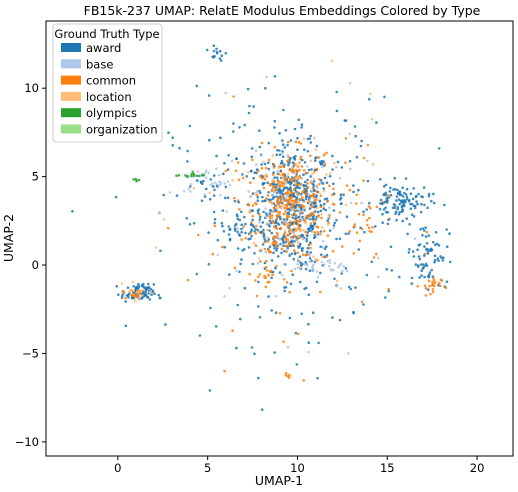 This screenshot has width=518, height=492. I want to click on y-axis-label: UMAP-2, so click(8, 238).